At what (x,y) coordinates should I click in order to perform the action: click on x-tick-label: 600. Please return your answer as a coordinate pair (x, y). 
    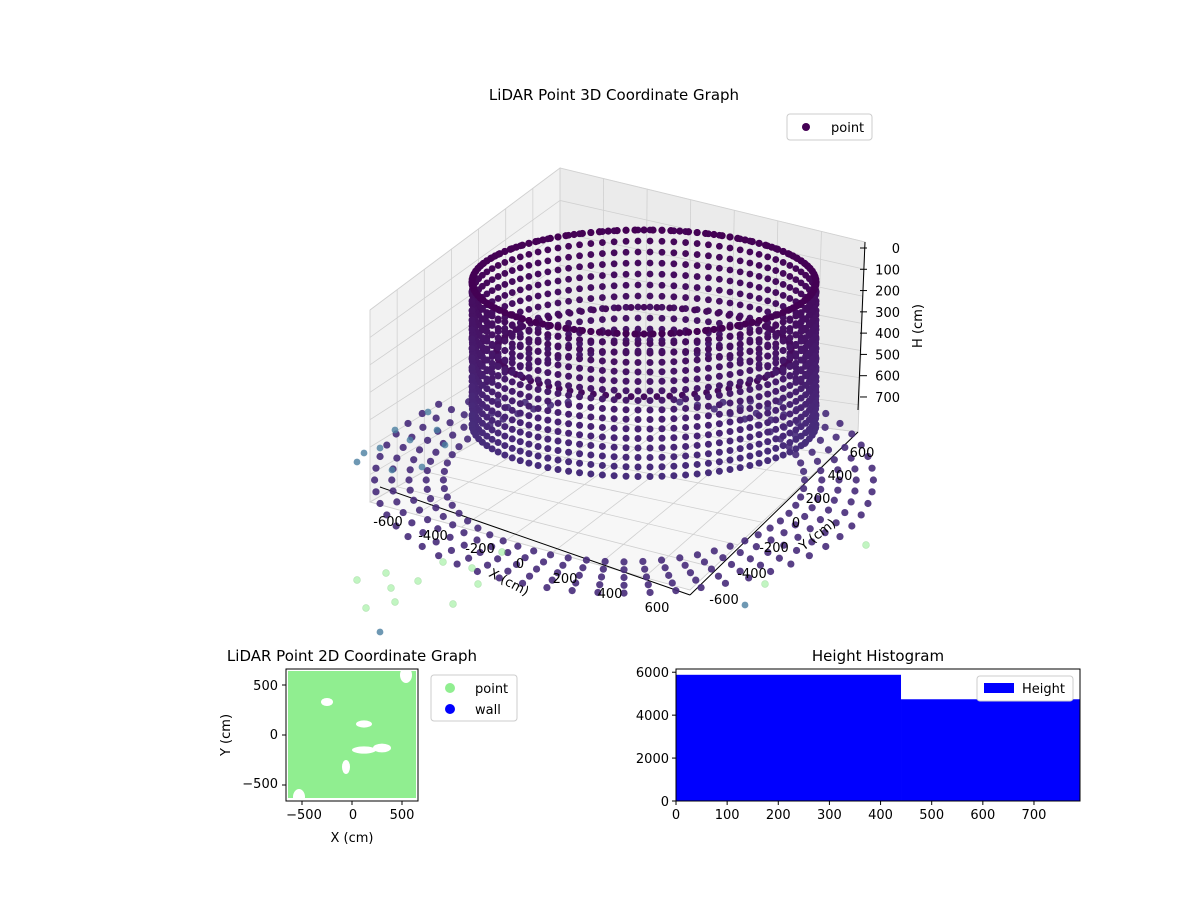
    Looking at the image, I should click on (982, 815).